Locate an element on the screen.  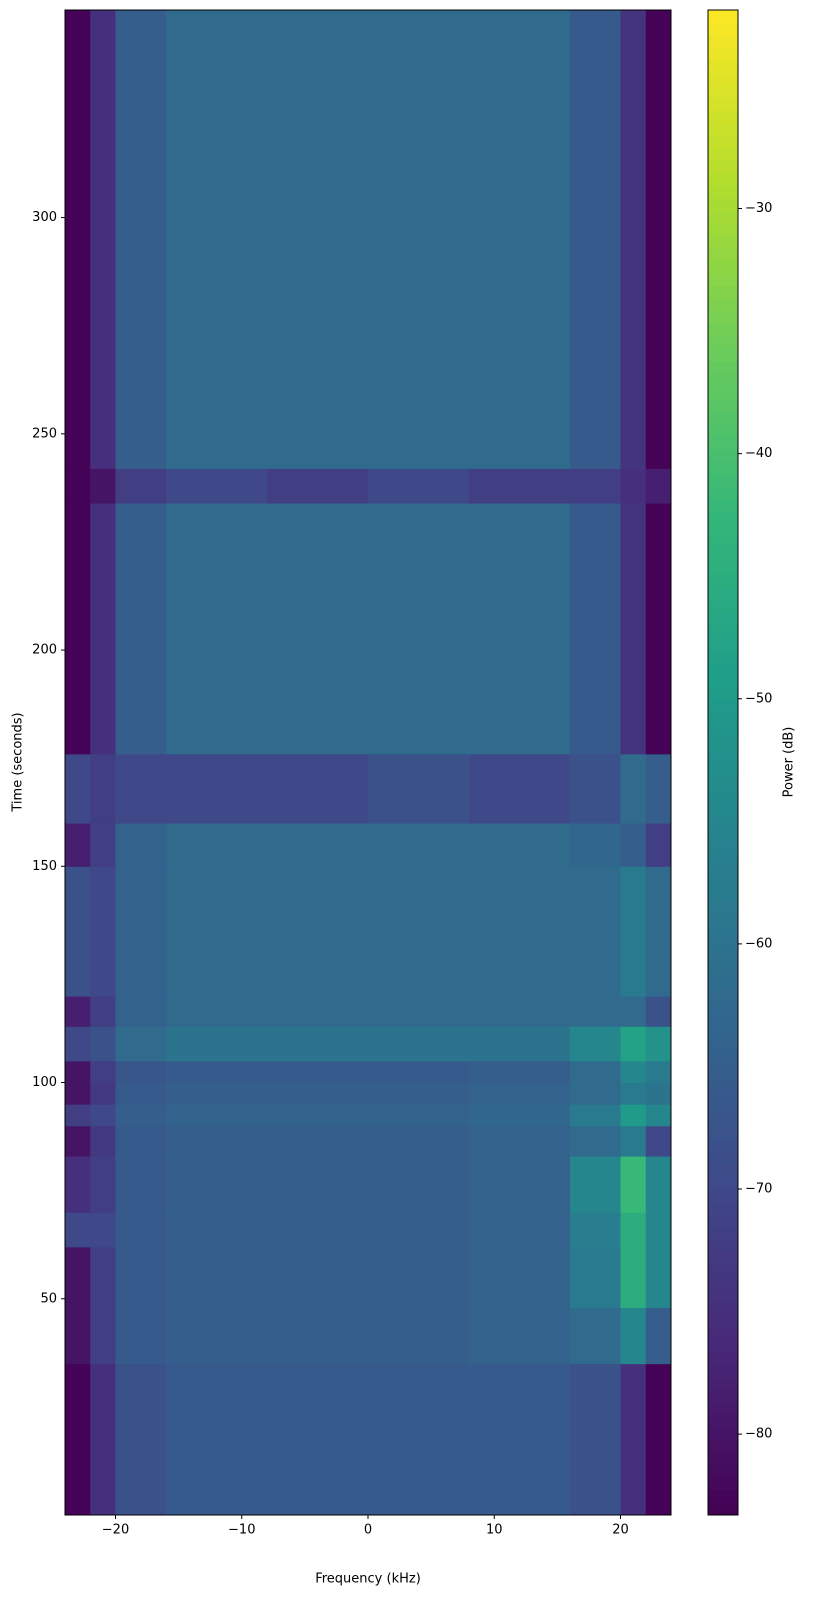
colorbar-tick-label: −60 is located at coordinates (758, 943).